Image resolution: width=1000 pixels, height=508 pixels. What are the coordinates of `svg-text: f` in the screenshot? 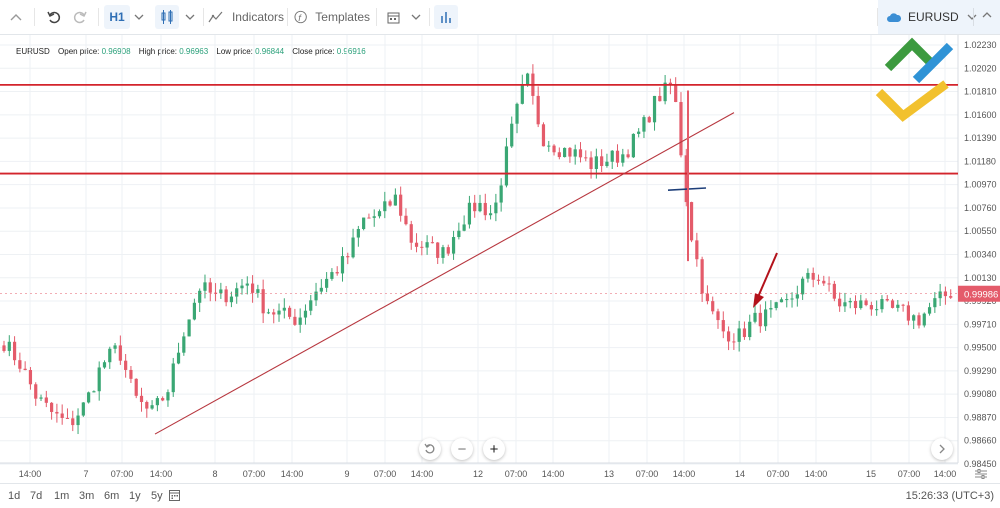 It's located at (300, 18).